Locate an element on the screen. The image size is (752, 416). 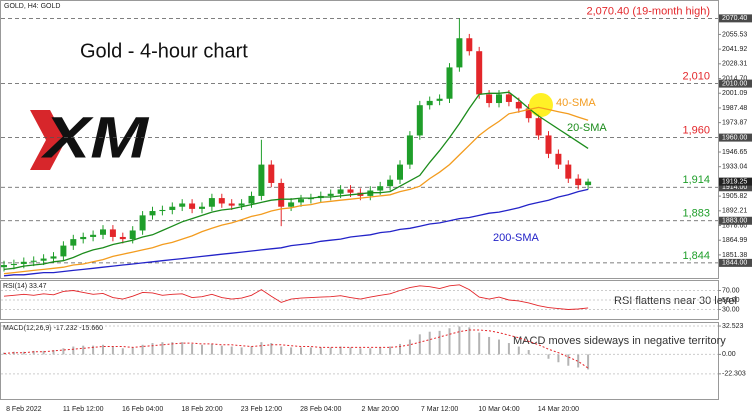
y-tick-label: 1851.38 is located at coordinates (734, 255).